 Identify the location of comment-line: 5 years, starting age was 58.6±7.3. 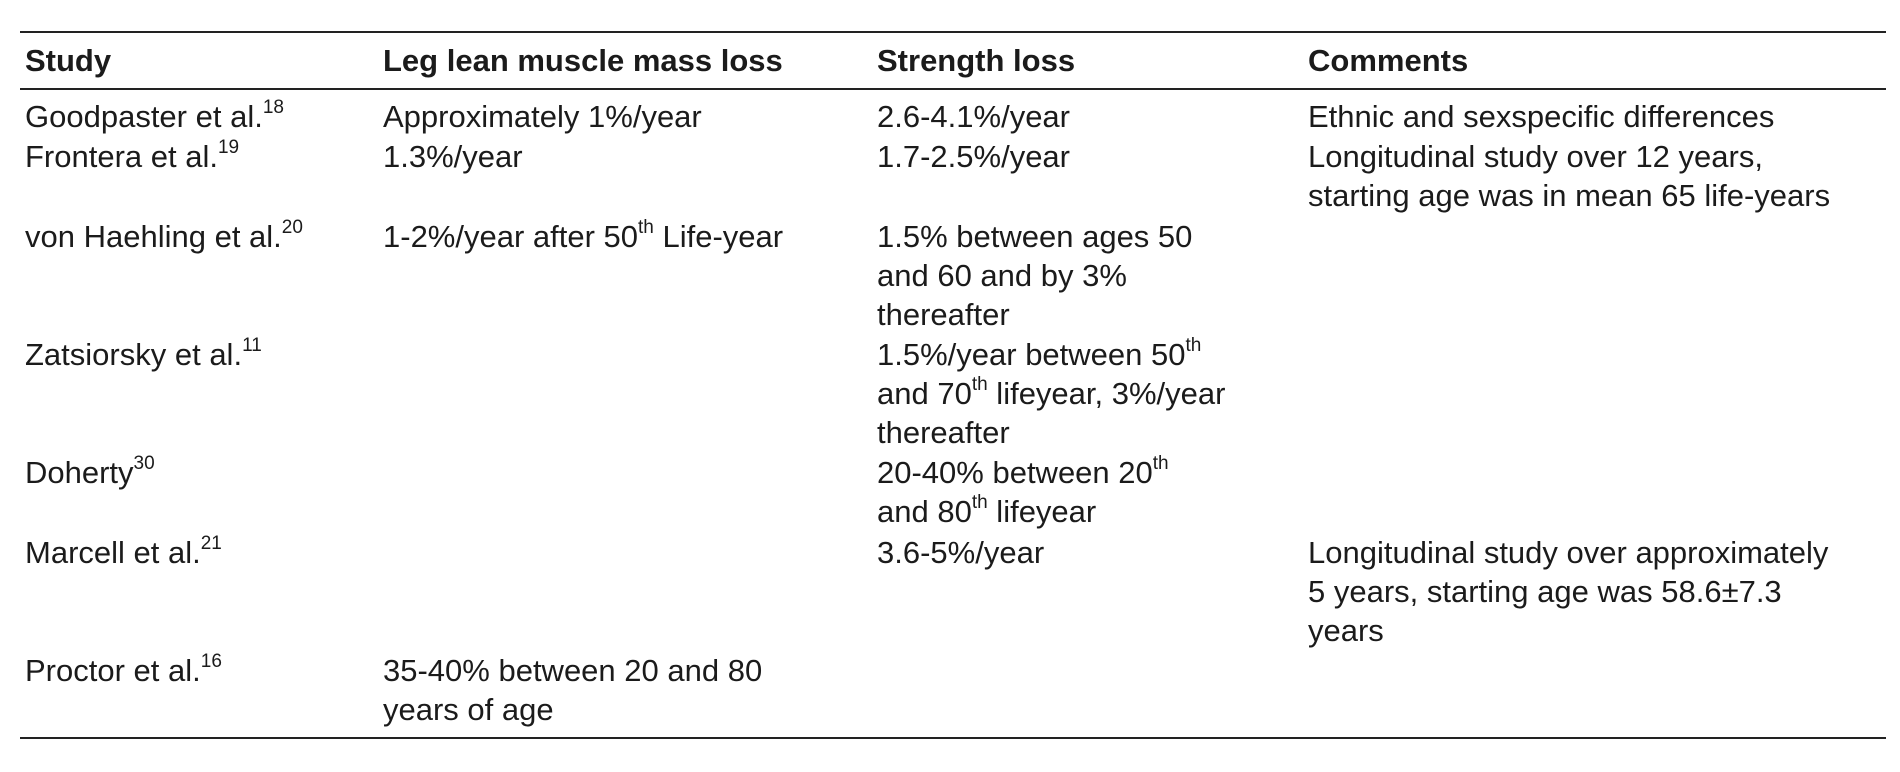
(1545, 591).